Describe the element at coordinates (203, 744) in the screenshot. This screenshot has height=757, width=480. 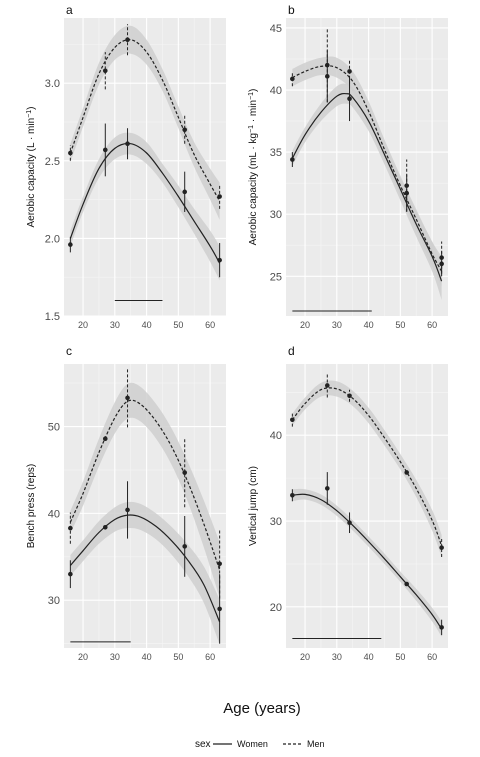
I see `legend-title: sex` at that location.